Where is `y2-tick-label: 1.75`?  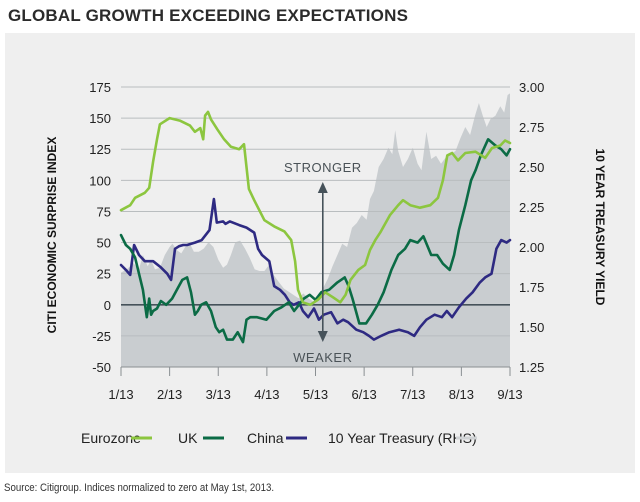 y2-tick-label: 1.75 is located at coordinates (531, 287).